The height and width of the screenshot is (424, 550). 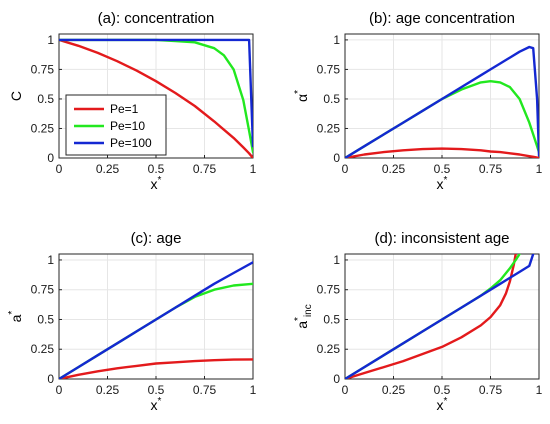 I want to click on legend-label-pe-1: Pe=1, so click(x=124, y=109).